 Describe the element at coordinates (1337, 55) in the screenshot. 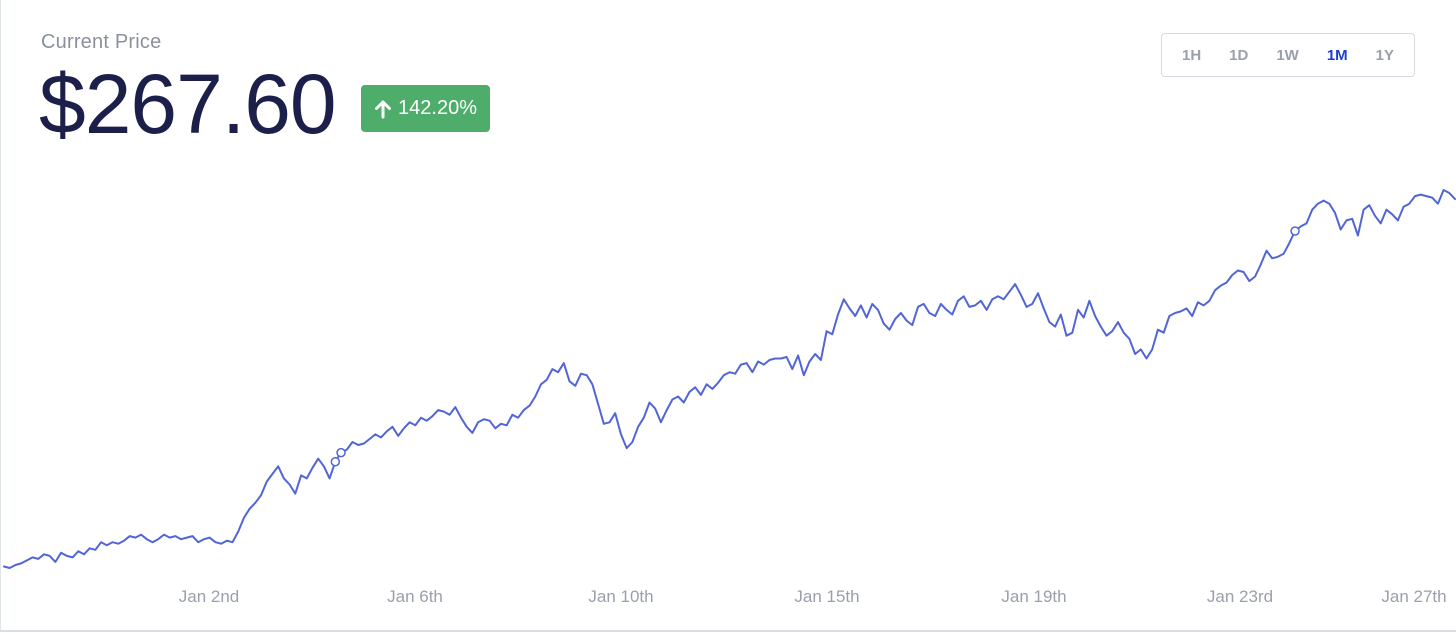

I see `range-1m-button: 1M` at that location.